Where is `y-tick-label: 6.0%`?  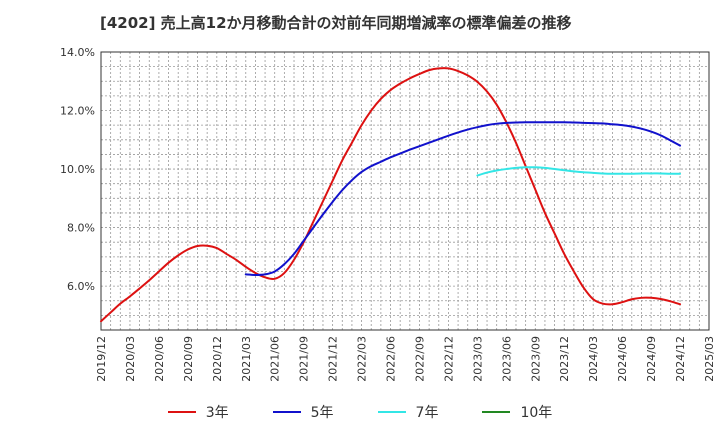
y-tick-label: 6.0% is located at coordinates (81, 286).